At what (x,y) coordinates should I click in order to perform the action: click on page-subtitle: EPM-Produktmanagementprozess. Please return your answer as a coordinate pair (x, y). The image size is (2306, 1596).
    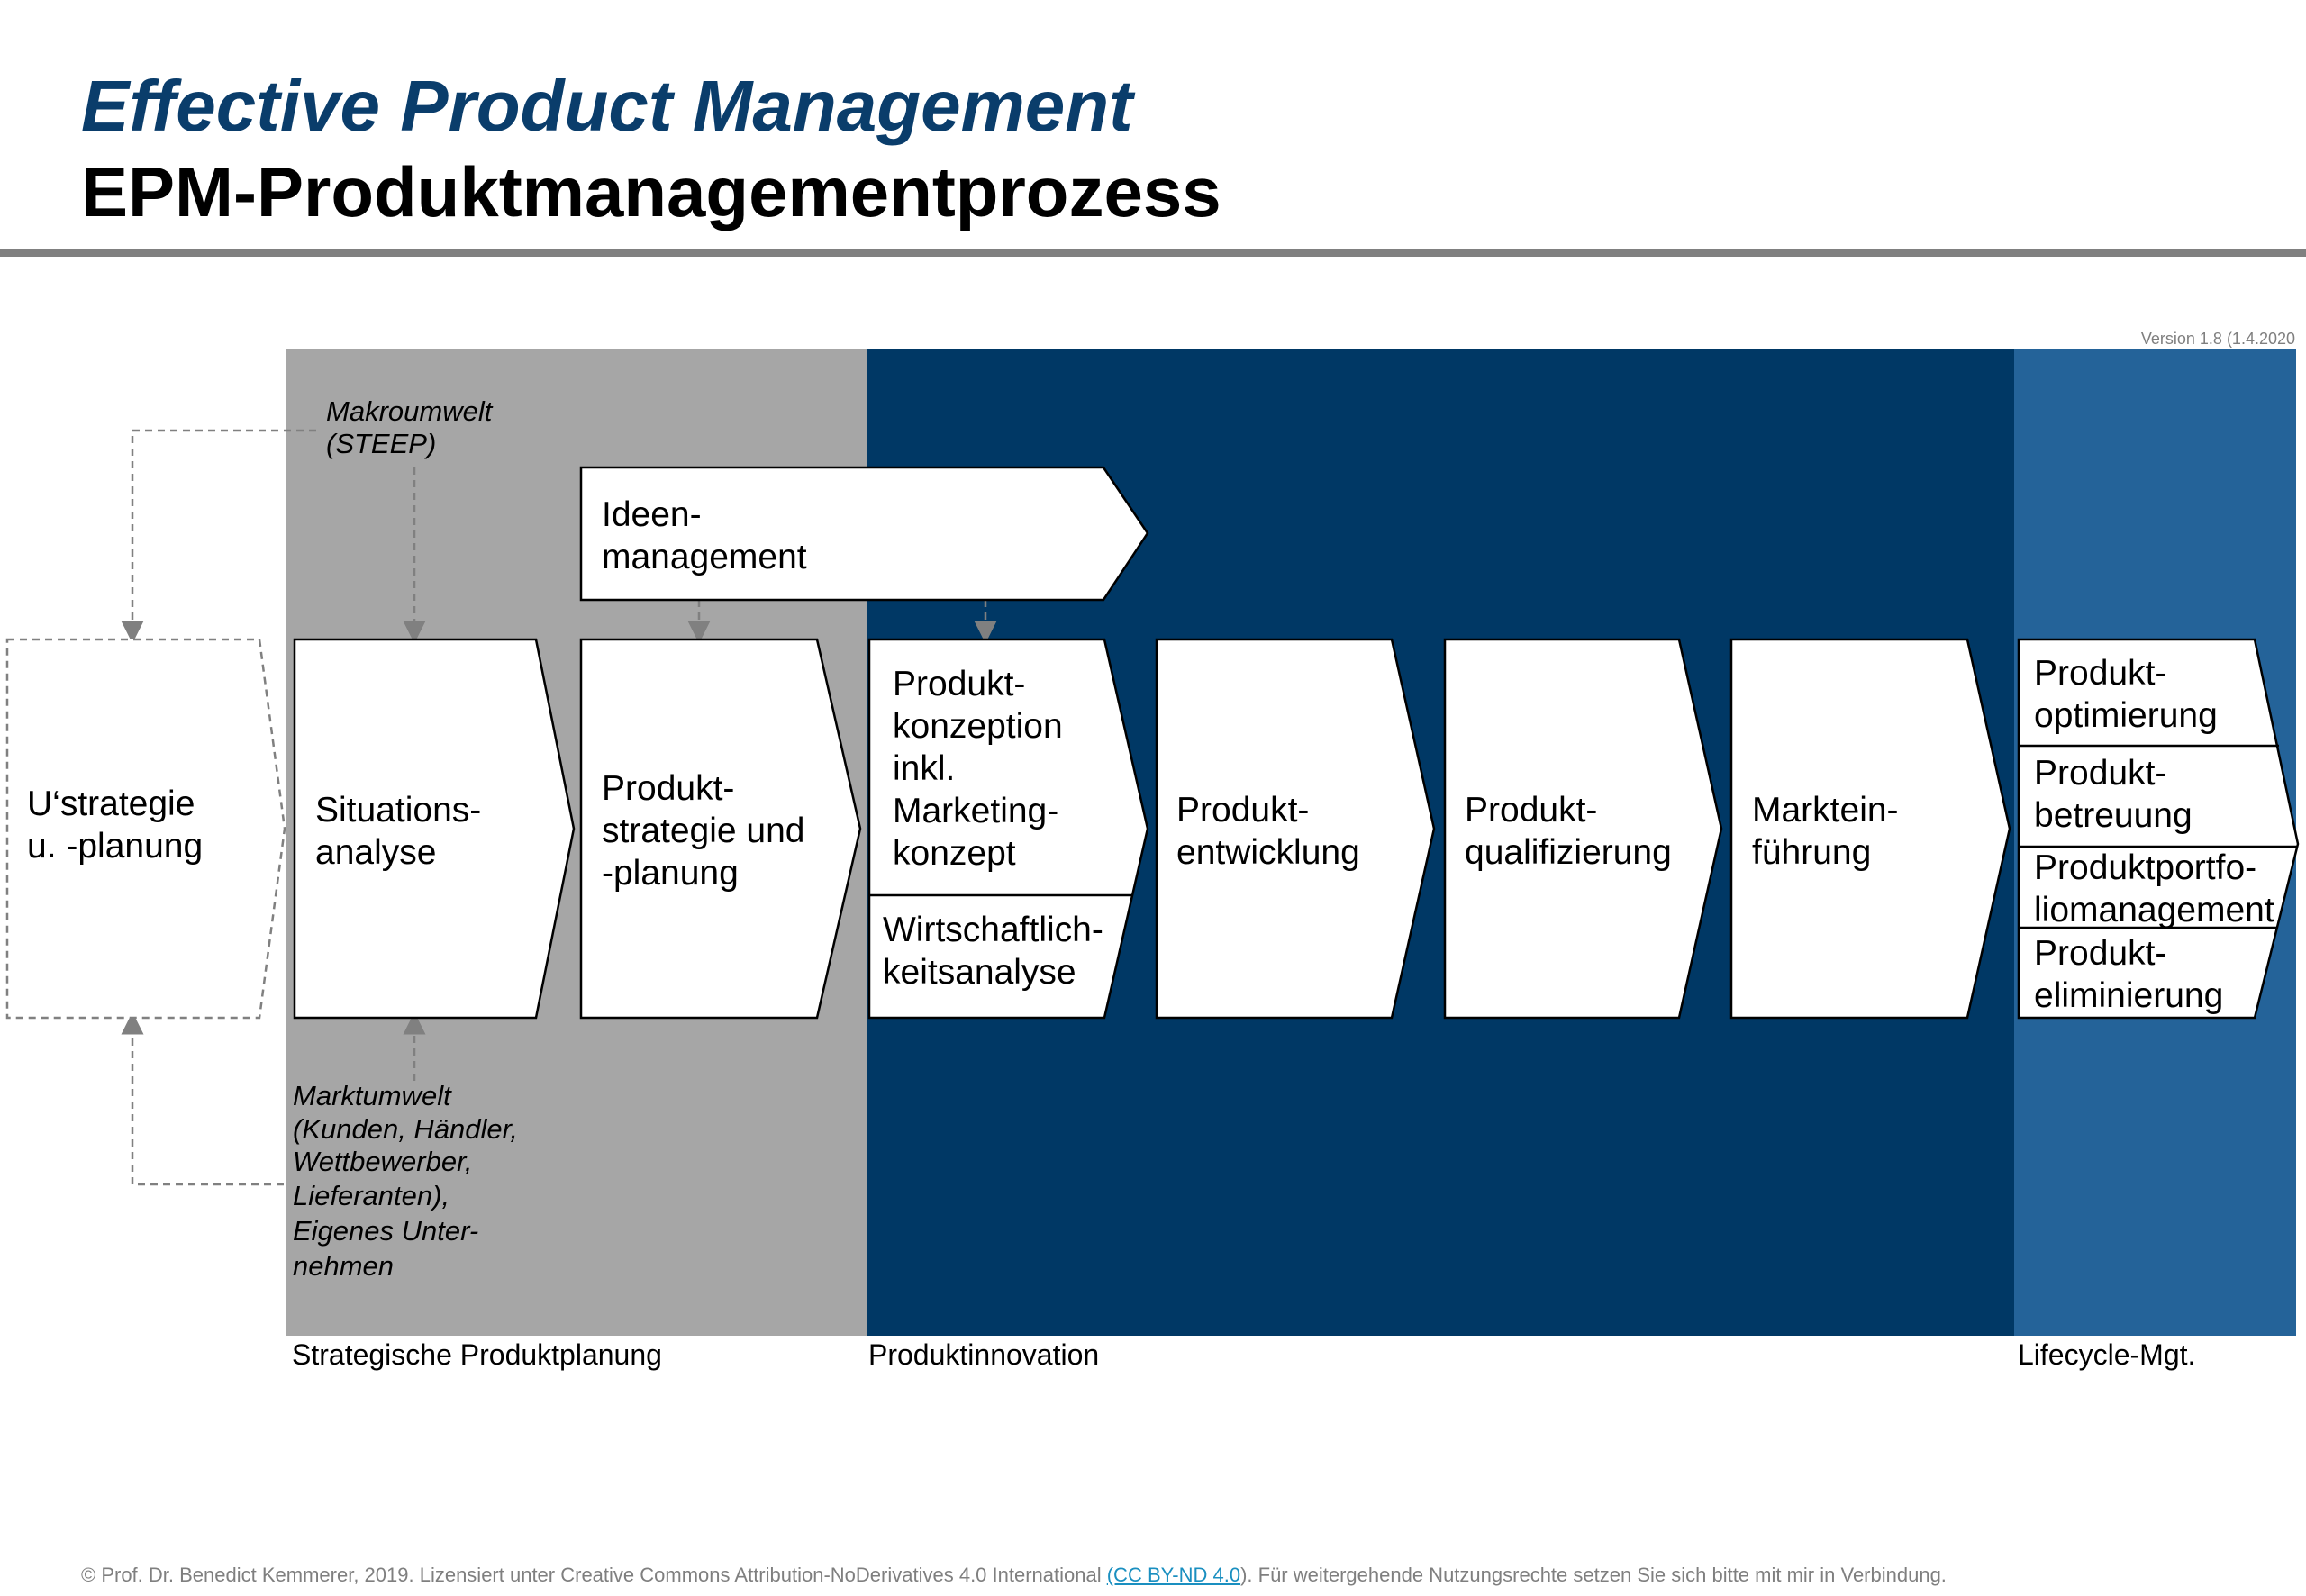
    Looking at the image, I should click on (651, 191).